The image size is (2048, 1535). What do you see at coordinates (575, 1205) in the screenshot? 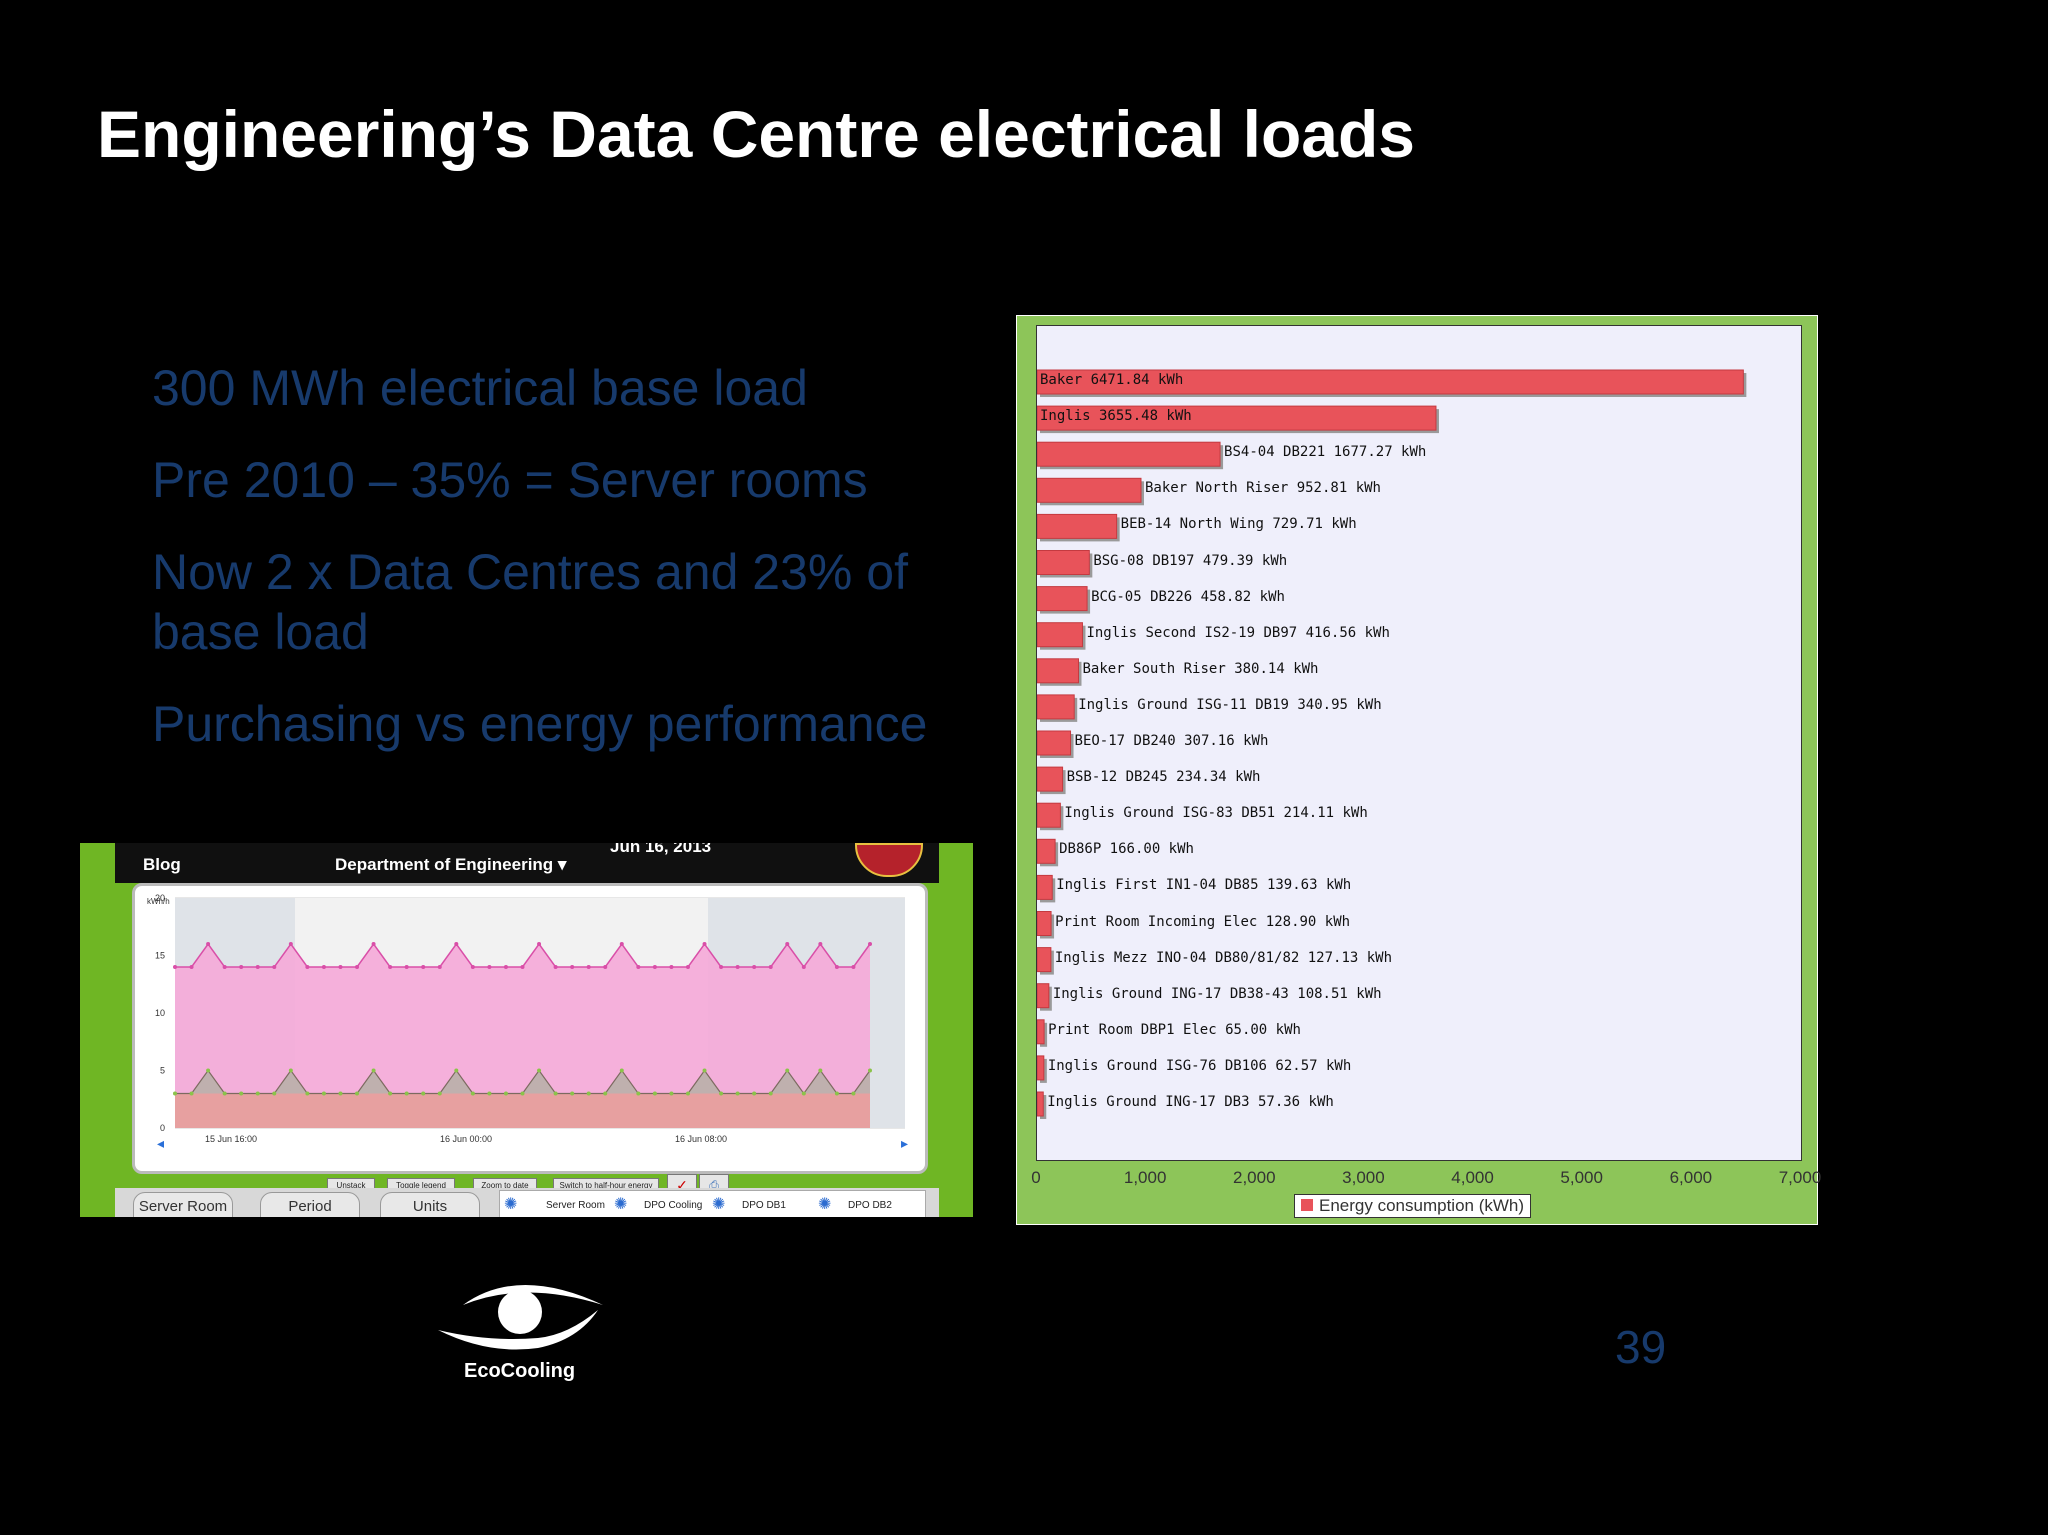
I see `legend-item: Server Room` at bounding box center [575, 1205].